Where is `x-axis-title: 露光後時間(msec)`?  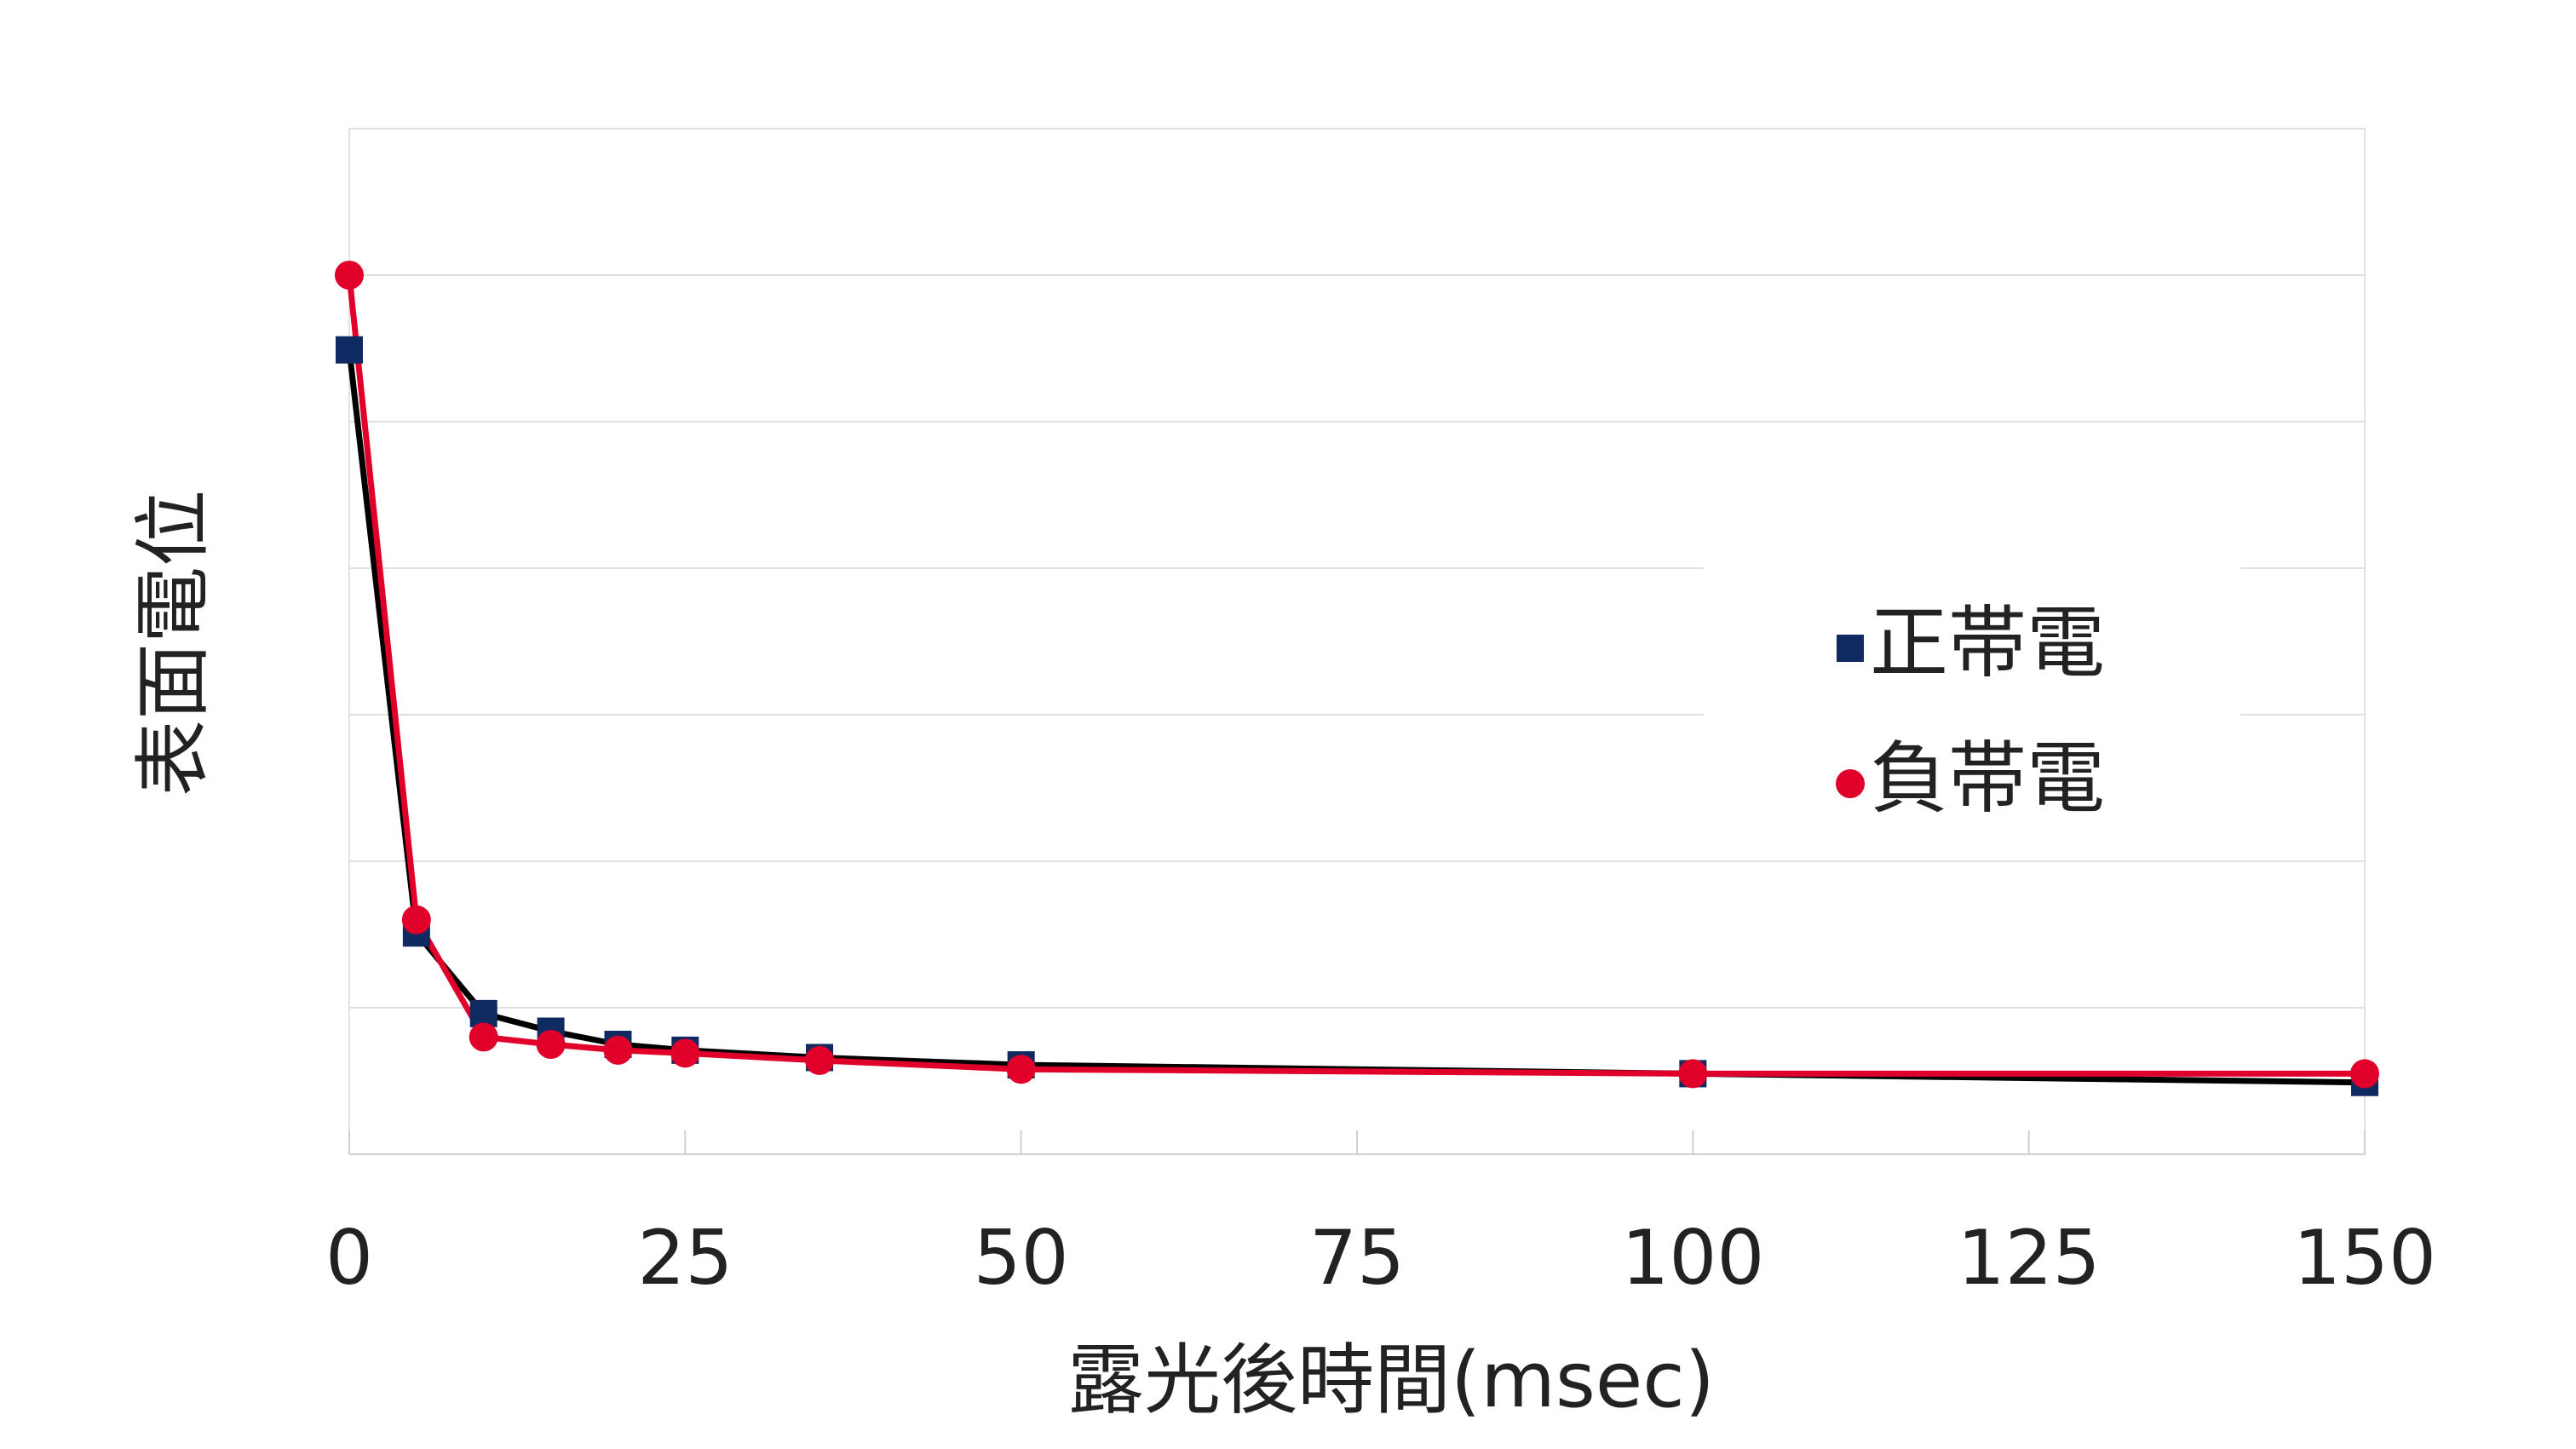
x-axis-title: 露光後時間(msec) is located at coordinates (1391, 1380).